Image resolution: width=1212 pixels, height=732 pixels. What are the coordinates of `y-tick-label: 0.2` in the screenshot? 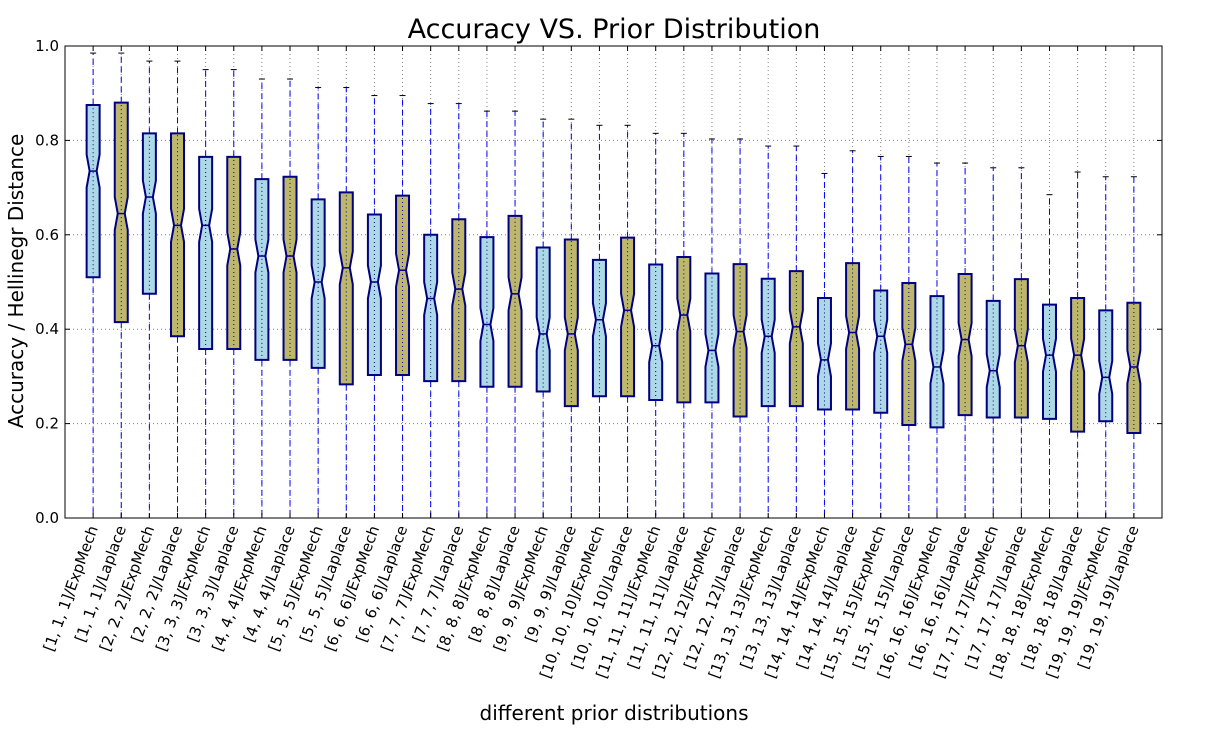 It's located at (47, 424).